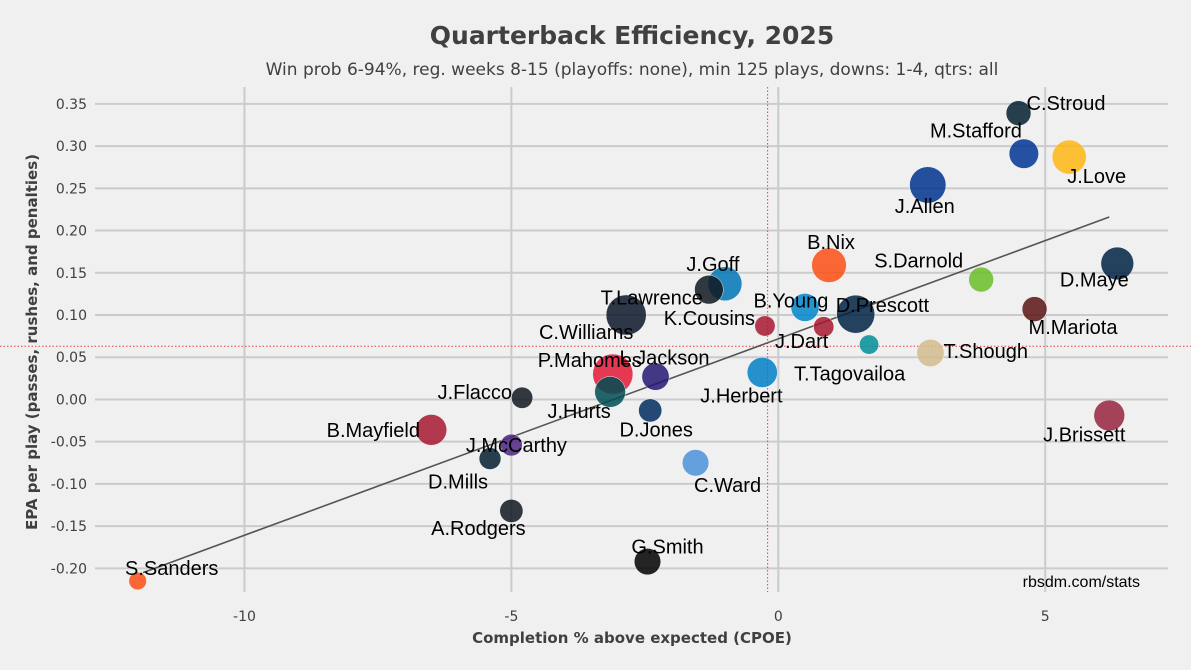  I want to click on point-label: D.Prescott, so click(883, 306).